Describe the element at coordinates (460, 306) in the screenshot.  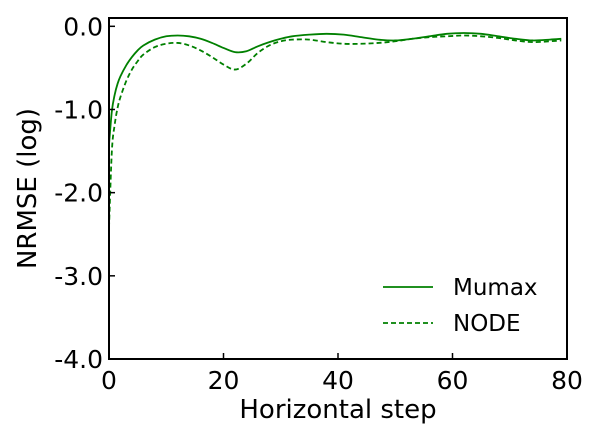
I see `legend: Mumax NODE` at that location.